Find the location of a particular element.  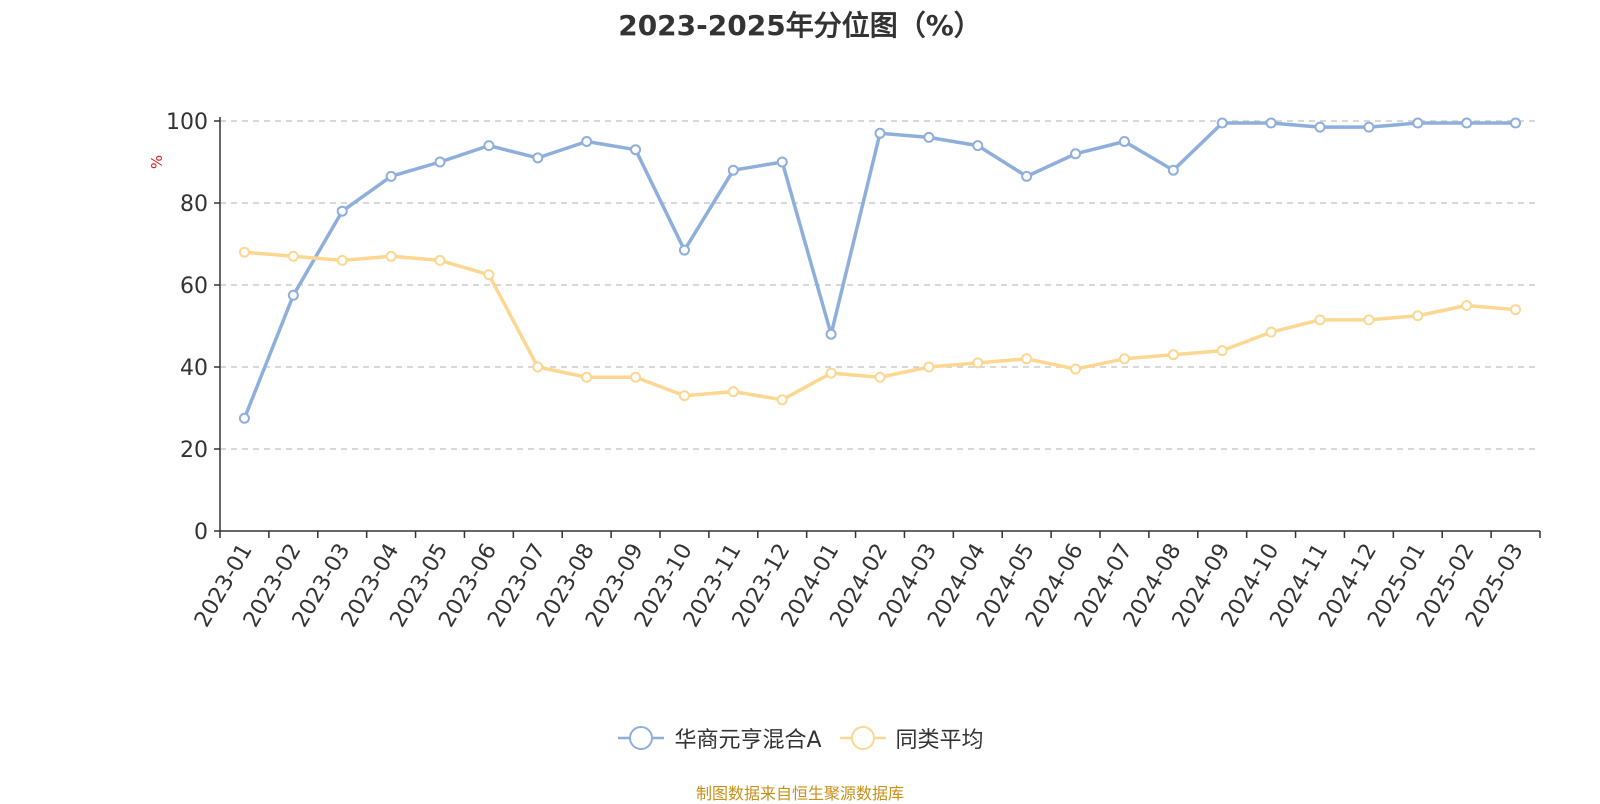

y-tick-label: 100 is located at coordinates (187, 122).